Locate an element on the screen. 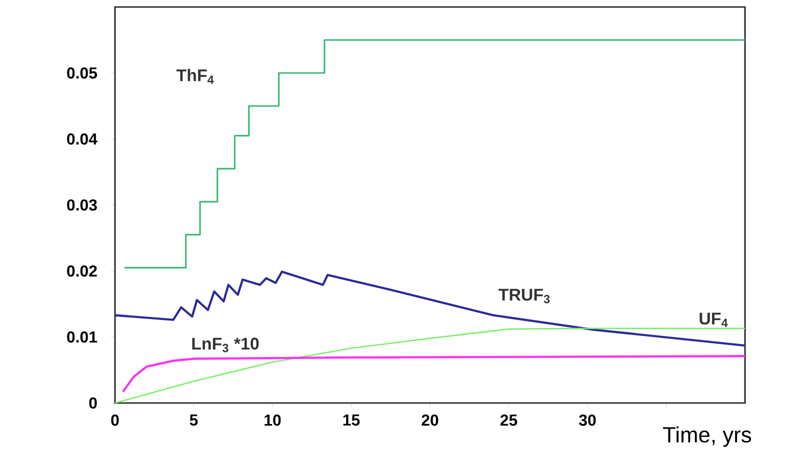 The height and width of the screenshot is (456, 794). y-tick-label: 0 is located at coordinates (93, 403).